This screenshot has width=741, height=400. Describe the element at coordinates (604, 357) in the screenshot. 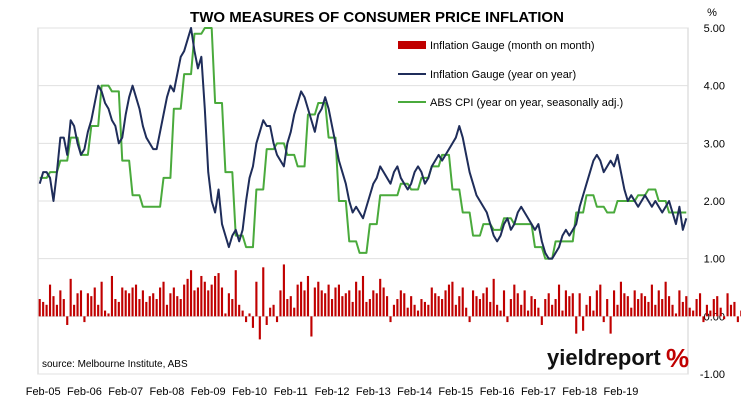

I see `logo-text: yieldreport` at that location.